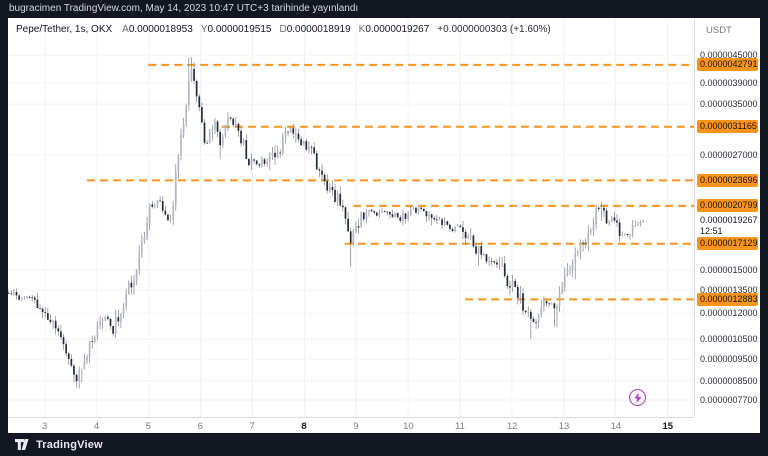 Image resolution: width=768 pixels, height=456 pixels. Describe the element at coordinates (616, 426) in the screenshot. I see `time-tick-label: 14` at that location.